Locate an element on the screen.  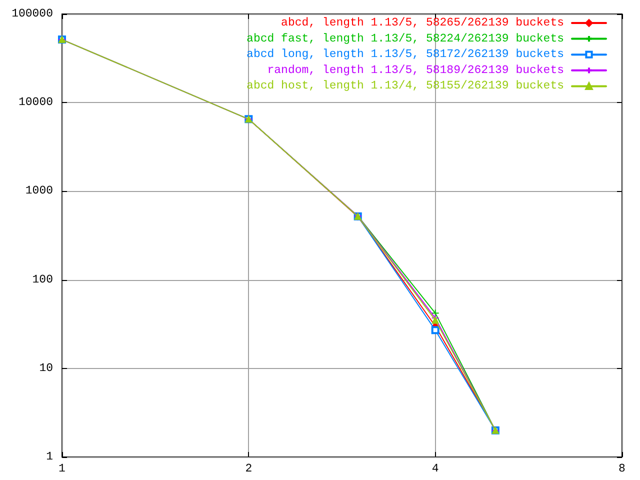
x-tick-label: 8 is located at coordinates (622, 469).